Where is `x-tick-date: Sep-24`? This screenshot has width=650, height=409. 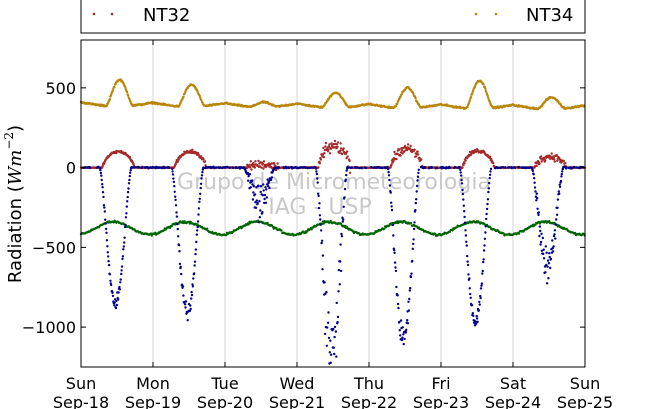 x-tick-date: Sep-24 is located at coordinates (513, 401).